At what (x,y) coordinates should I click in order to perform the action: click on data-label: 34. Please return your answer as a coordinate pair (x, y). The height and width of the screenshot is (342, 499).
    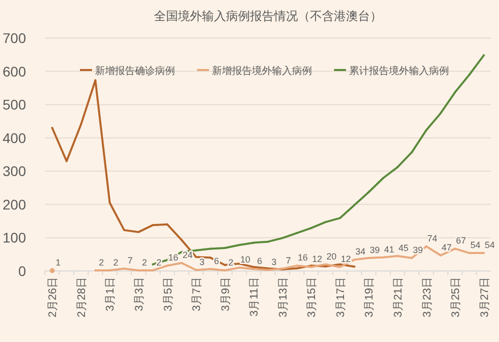
    Looking at the image, I should click on (360, 251).